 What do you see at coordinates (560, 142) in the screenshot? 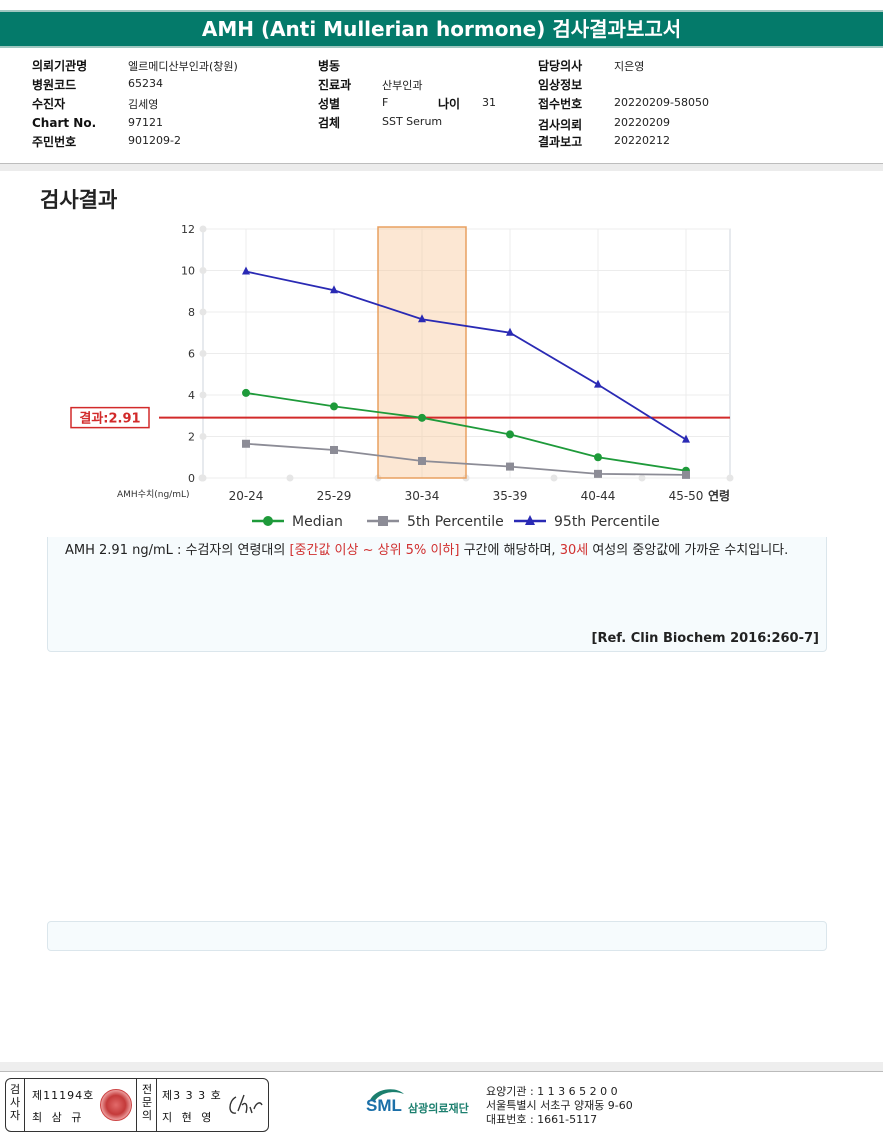
I see `info-label-report-date: 결과보고` at bounding box center [560, 142].